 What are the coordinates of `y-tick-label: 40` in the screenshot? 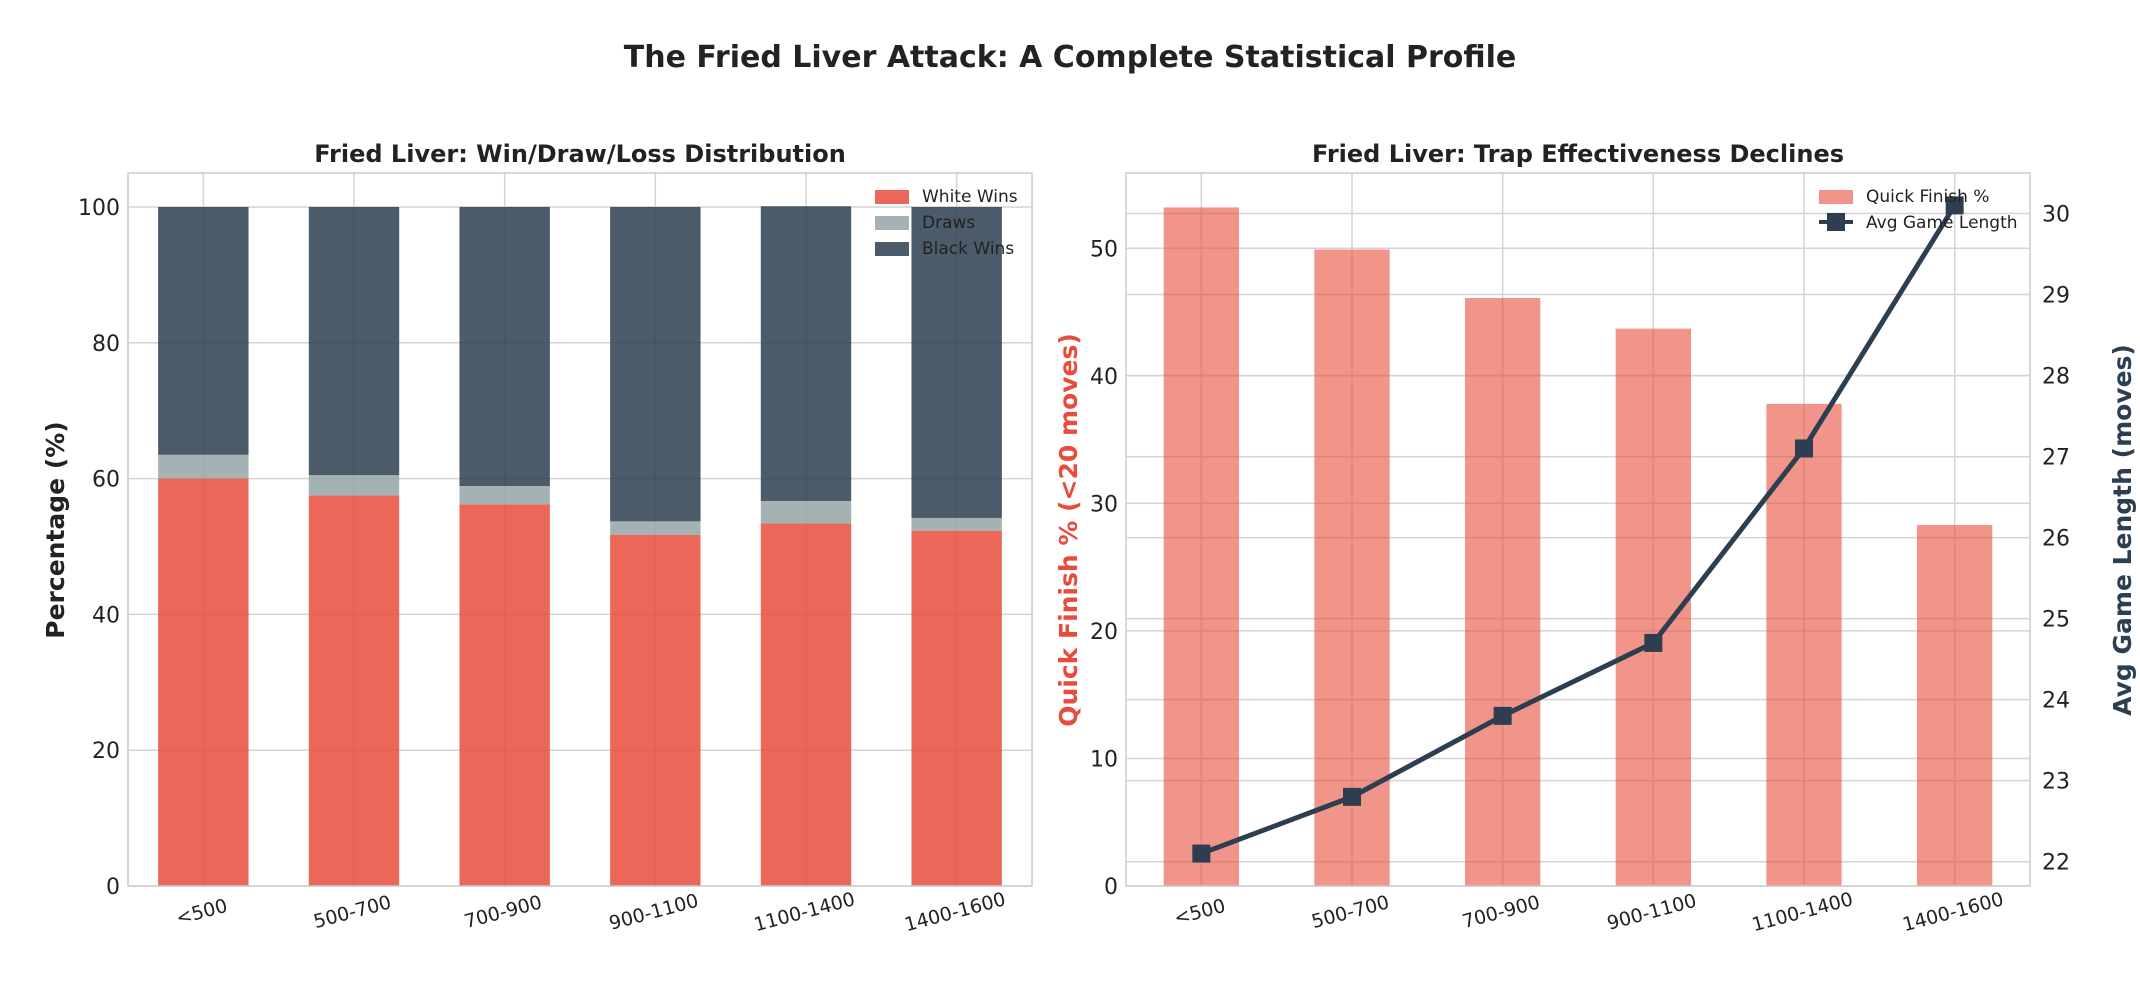 It's located at (106, 615).